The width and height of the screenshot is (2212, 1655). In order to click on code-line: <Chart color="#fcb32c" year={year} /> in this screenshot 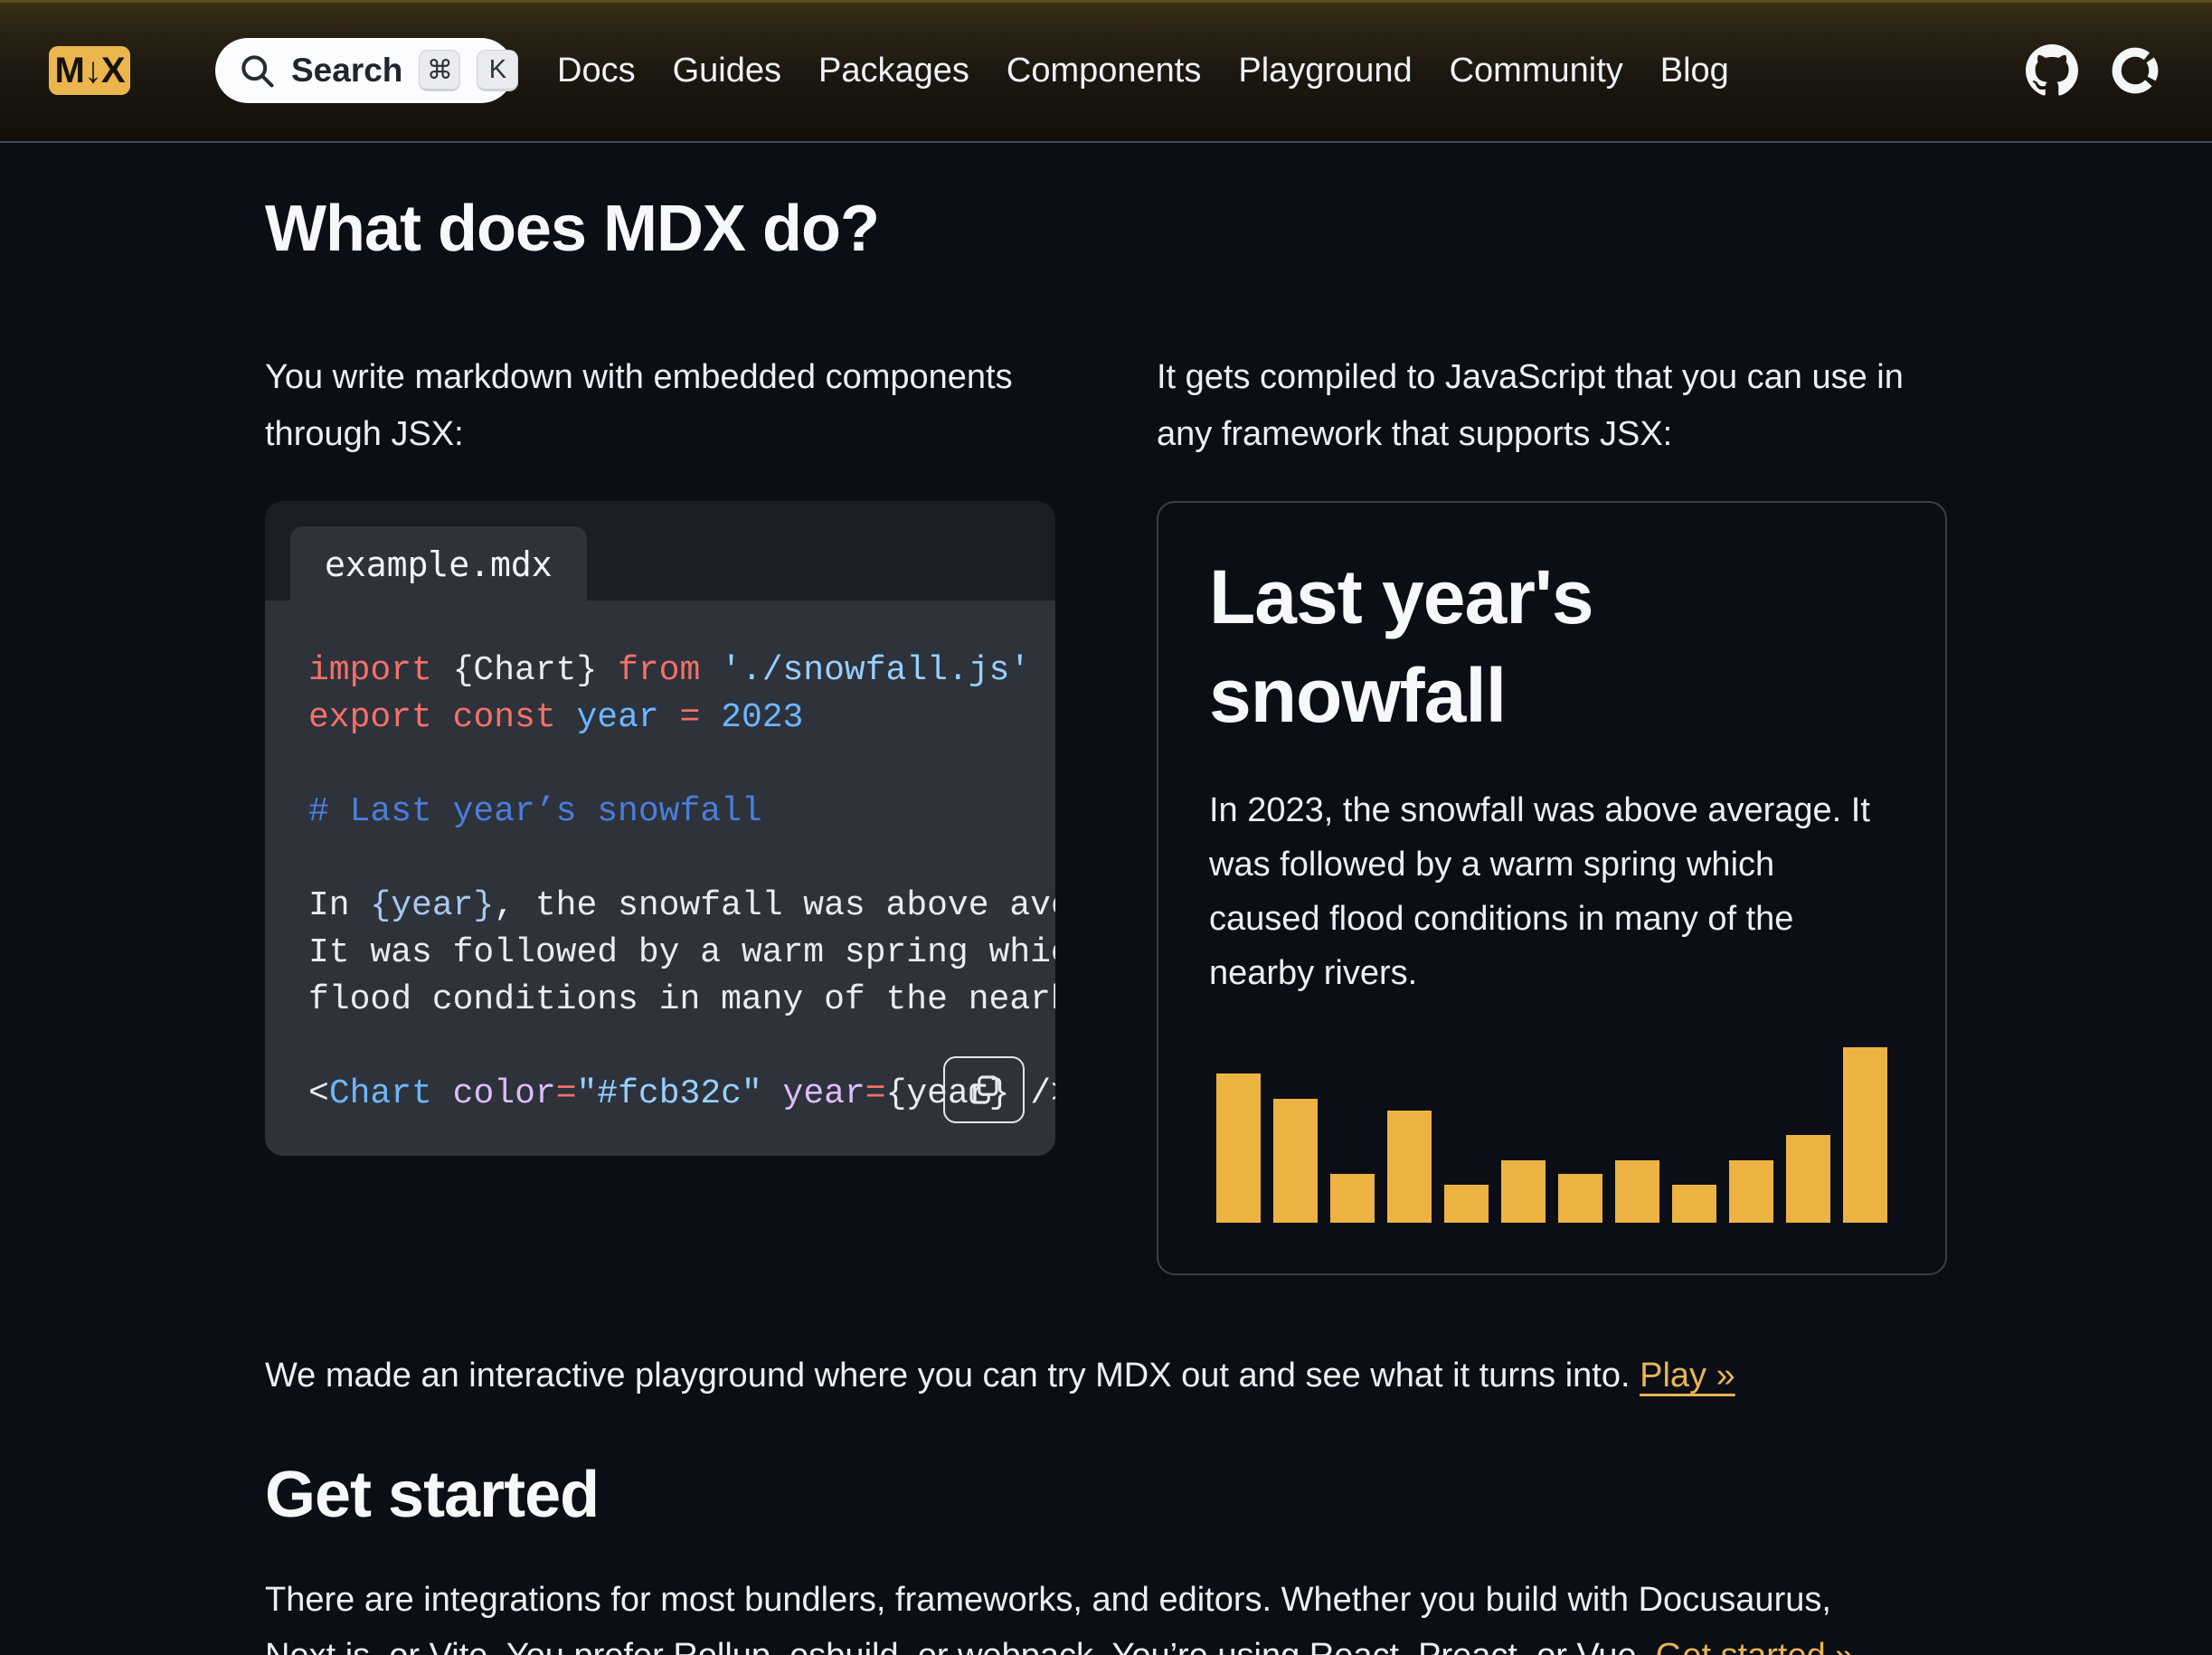, I will do `click(681, 1093)`.